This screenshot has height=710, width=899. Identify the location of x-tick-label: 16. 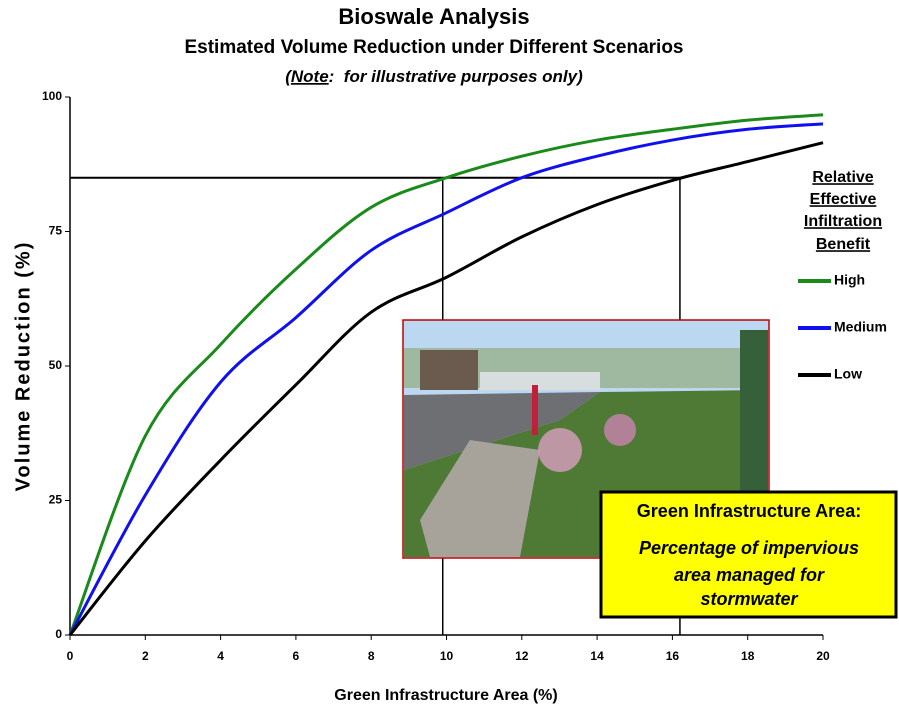
(673, 656).